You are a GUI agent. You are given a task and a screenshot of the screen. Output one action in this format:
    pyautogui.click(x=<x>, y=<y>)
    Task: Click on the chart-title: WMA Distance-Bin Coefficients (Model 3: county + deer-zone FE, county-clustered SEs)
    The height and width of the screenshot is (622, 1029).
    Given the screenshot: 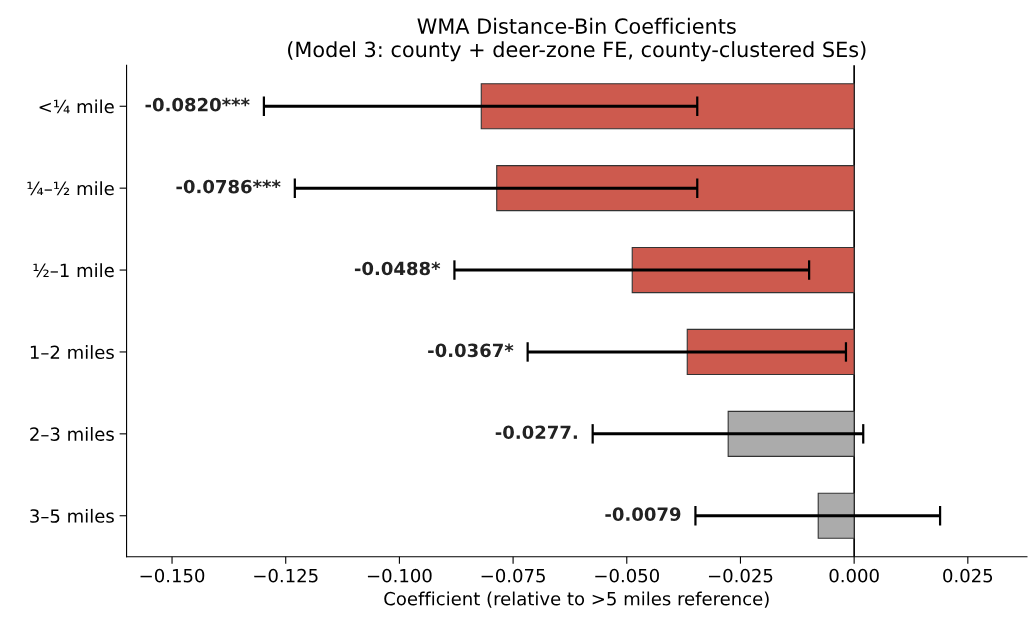 What is the action you would take?
    pyautogui.click(x=577, y=39)
    